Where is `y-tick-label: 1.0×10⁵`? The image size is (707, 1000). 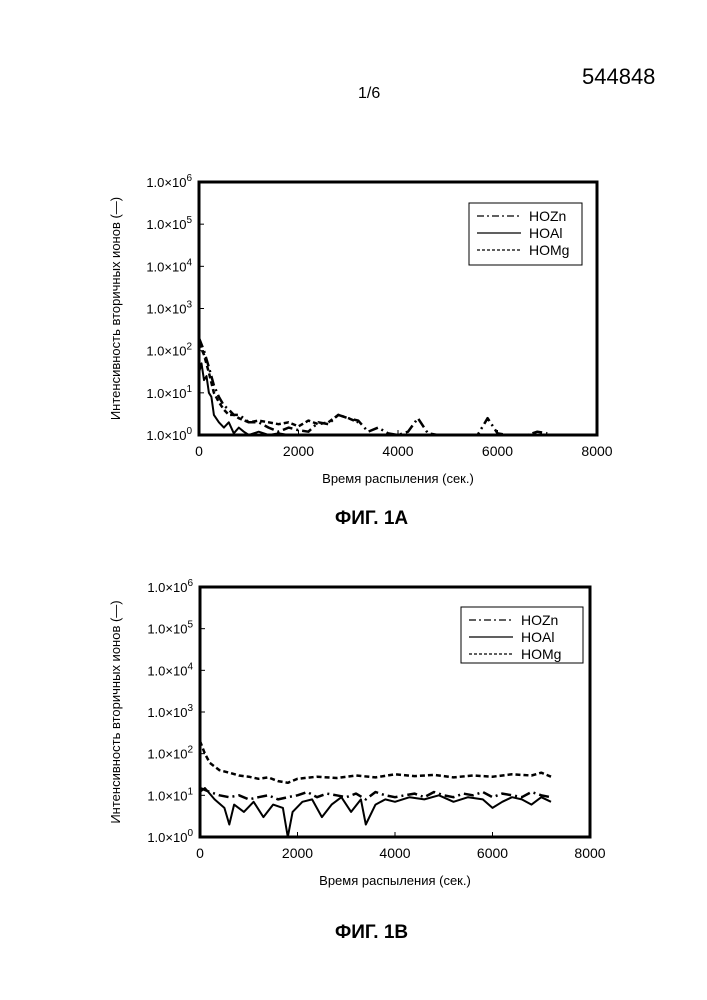 y-tick-label: 1.0×10⁵ is located at coordinates (170, 628).